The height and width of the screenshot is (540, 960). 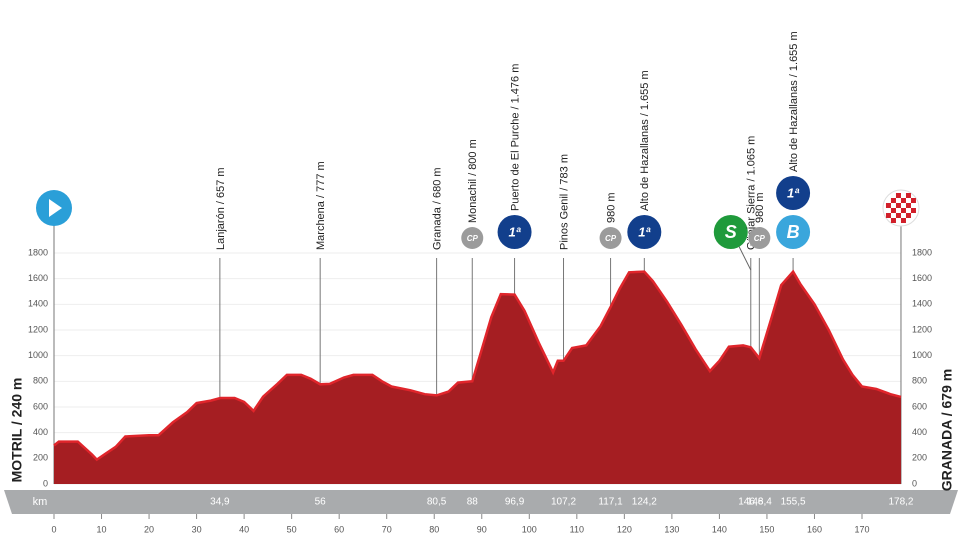 What do you see at coordinates (919, 458) in the screenshot?
I see `y-tick-label-right: 200` at bounding box center [919, 458].